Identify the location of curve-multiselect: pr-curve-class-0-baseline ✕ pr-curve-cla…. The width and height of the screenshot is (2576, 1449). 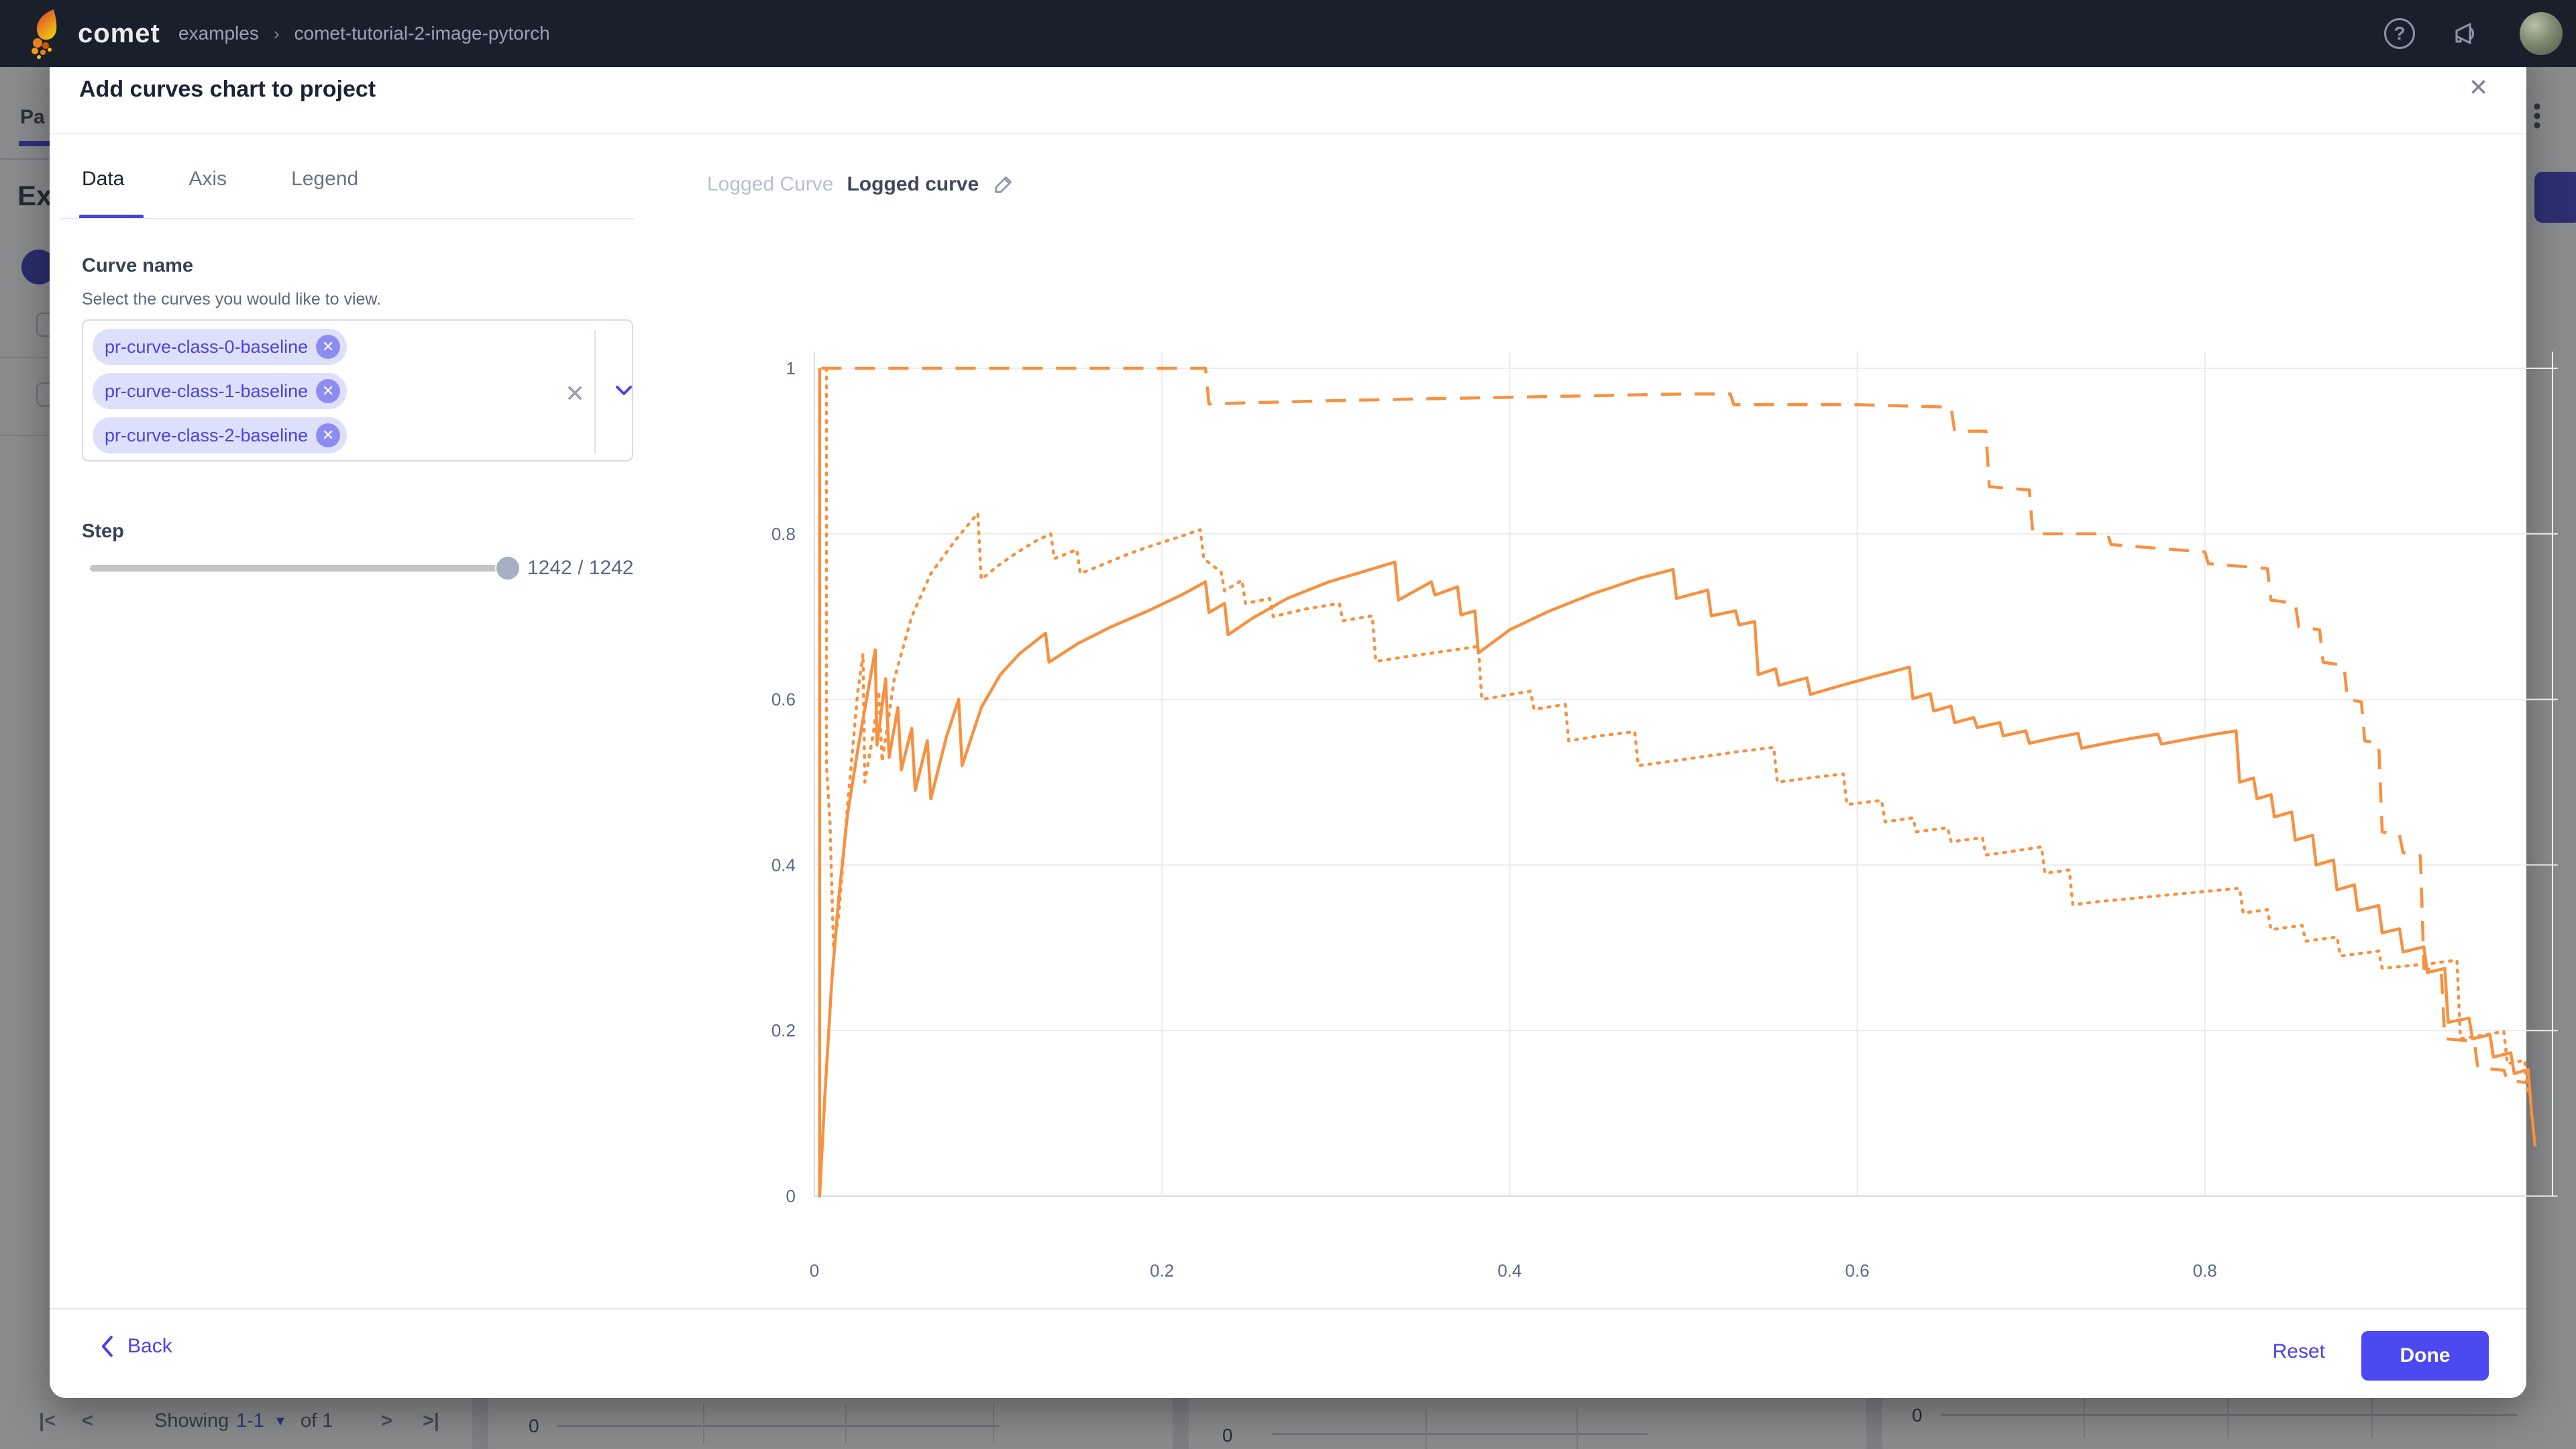
(357, 390).